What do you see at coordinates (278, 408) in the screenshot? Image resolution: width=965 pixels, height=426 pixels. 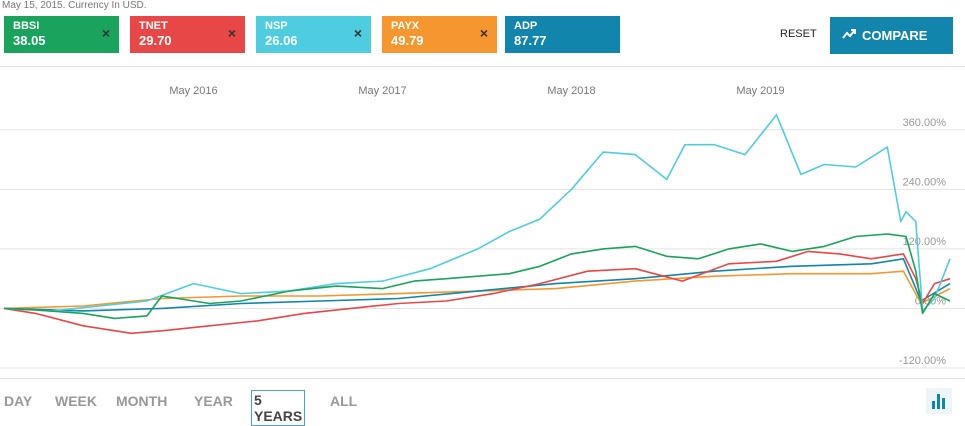 I see `tab-5-years: 5 YEARS` at bounding box center [278, 408].